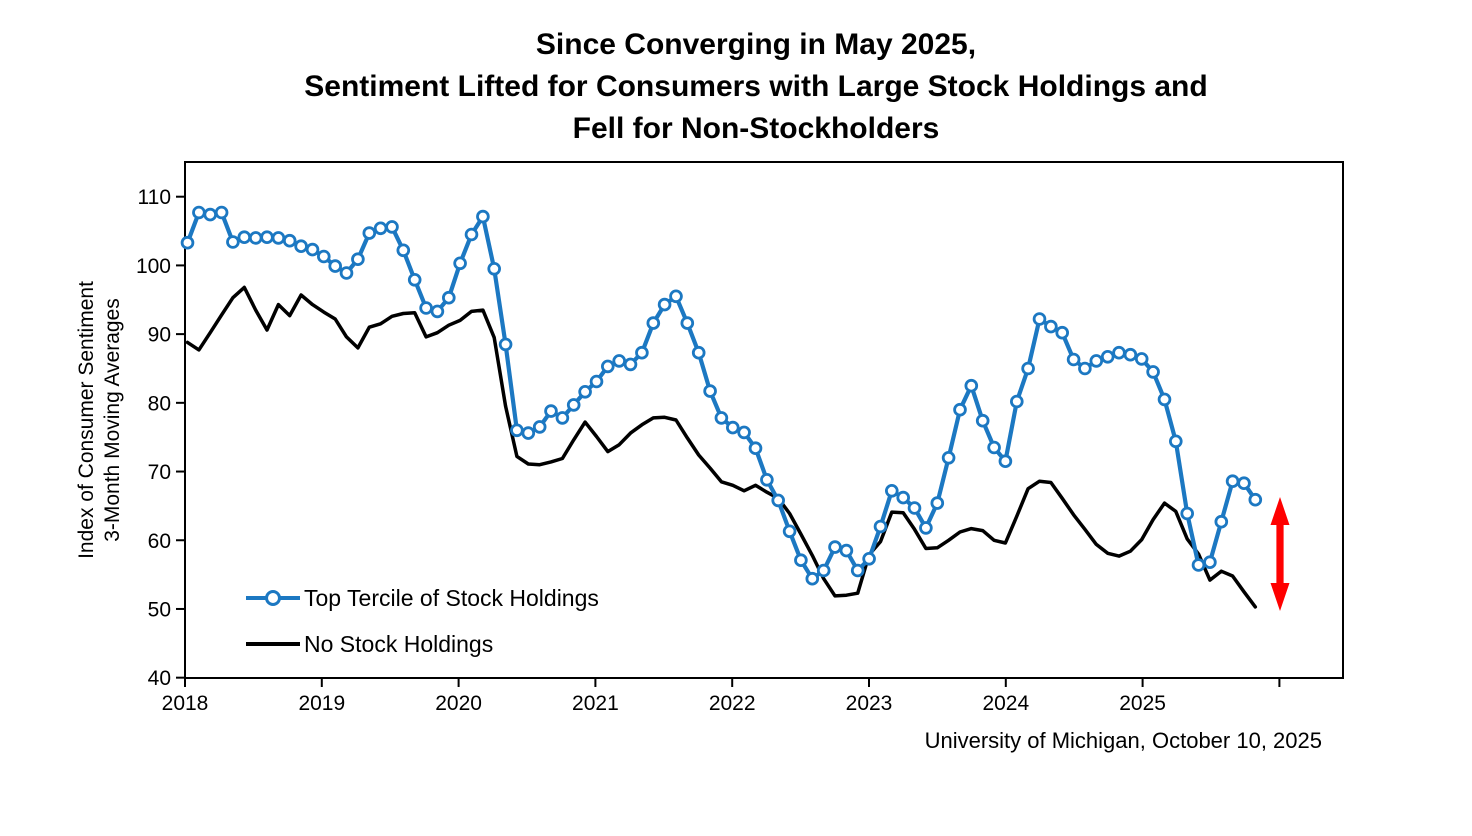 Image resolution: width=1472 pixels, height=836 pixels. What do you see at coordinates (458, 703) in the screenshot?
I see `x-tick-label: 2020` at bounding box center [458, 703].